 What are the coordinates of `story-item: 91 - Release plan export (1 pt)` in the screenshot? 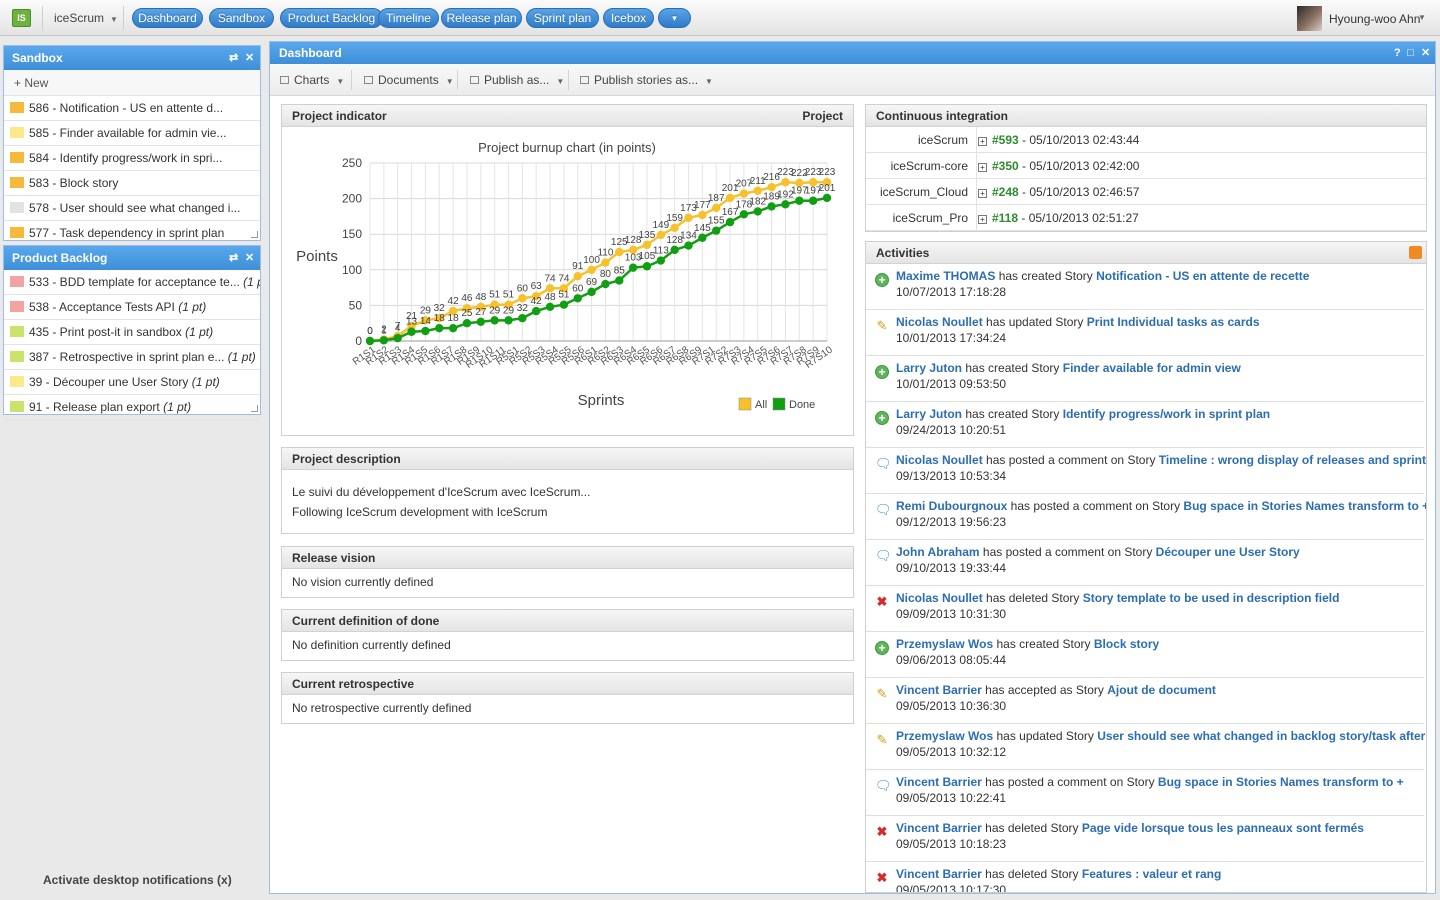 It's located at (132, 407).